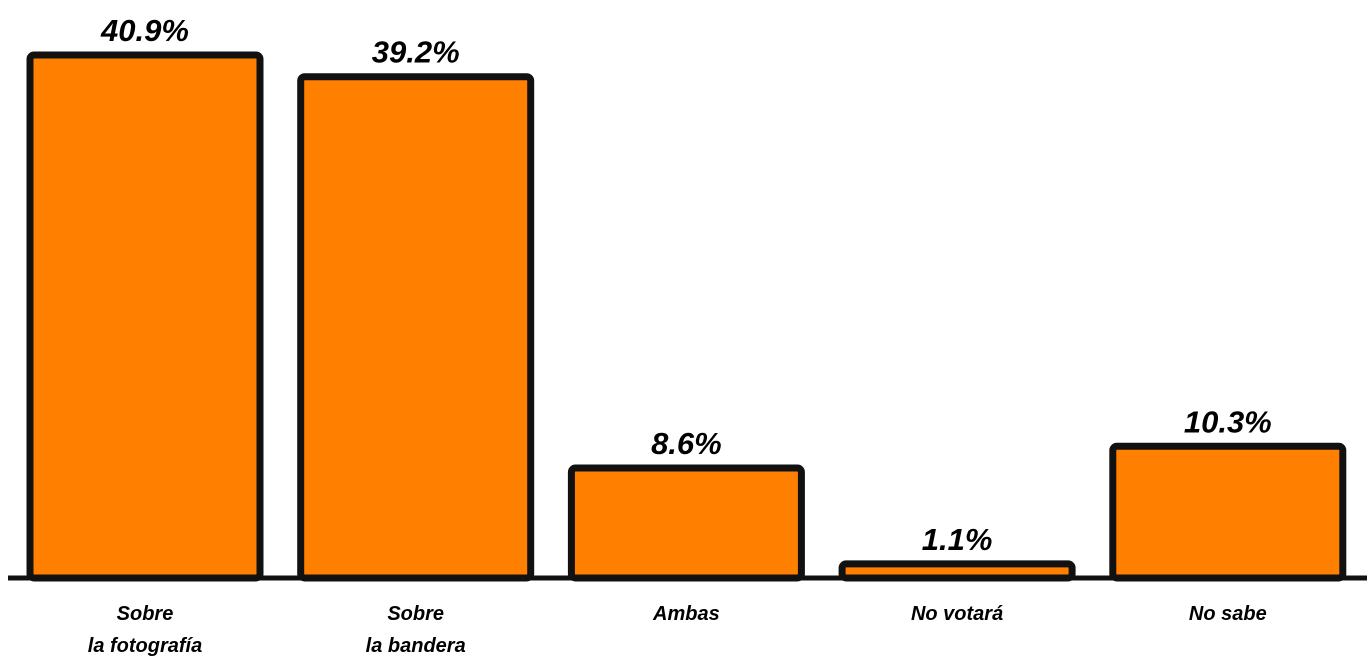  What do you see at coordinates (144, 30) in the screenshot?
I see `value-label: 40.9%` at bounding box center [144, 30].